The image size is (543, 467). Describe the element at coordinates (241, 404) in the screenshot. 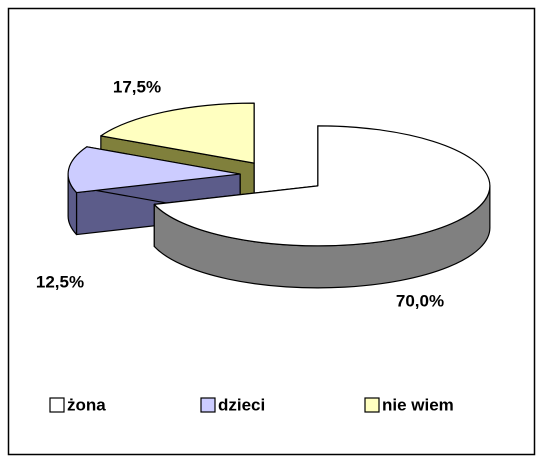

I see `legend-label: dzieci` at that location.